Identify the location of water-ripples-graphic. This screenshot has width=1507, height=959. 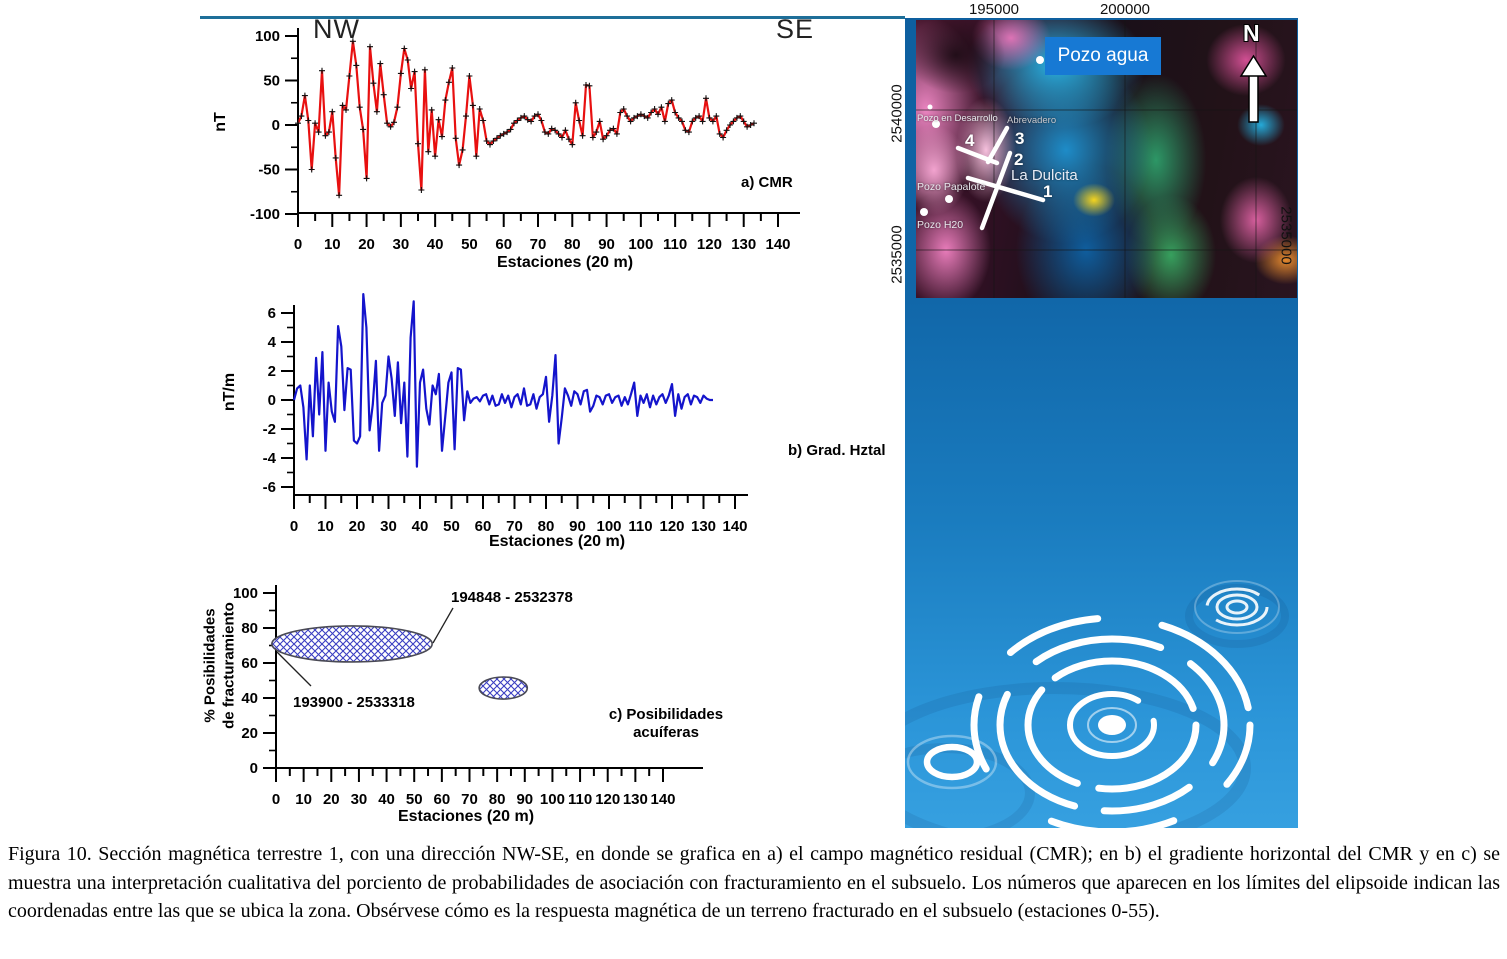
(1097, 704).